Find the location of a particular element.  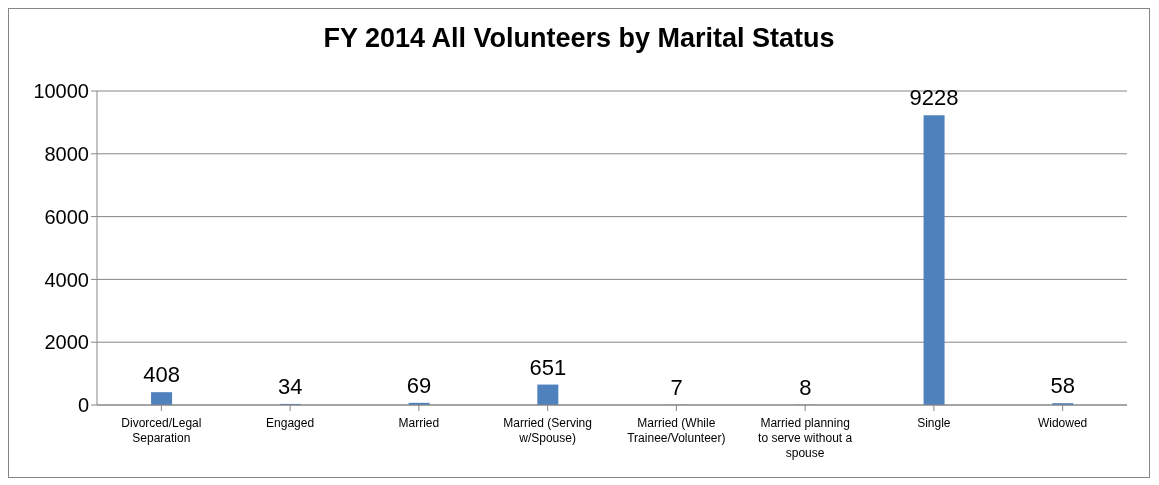

x-tick-label: Engaged is located at coordinates (290, 423).